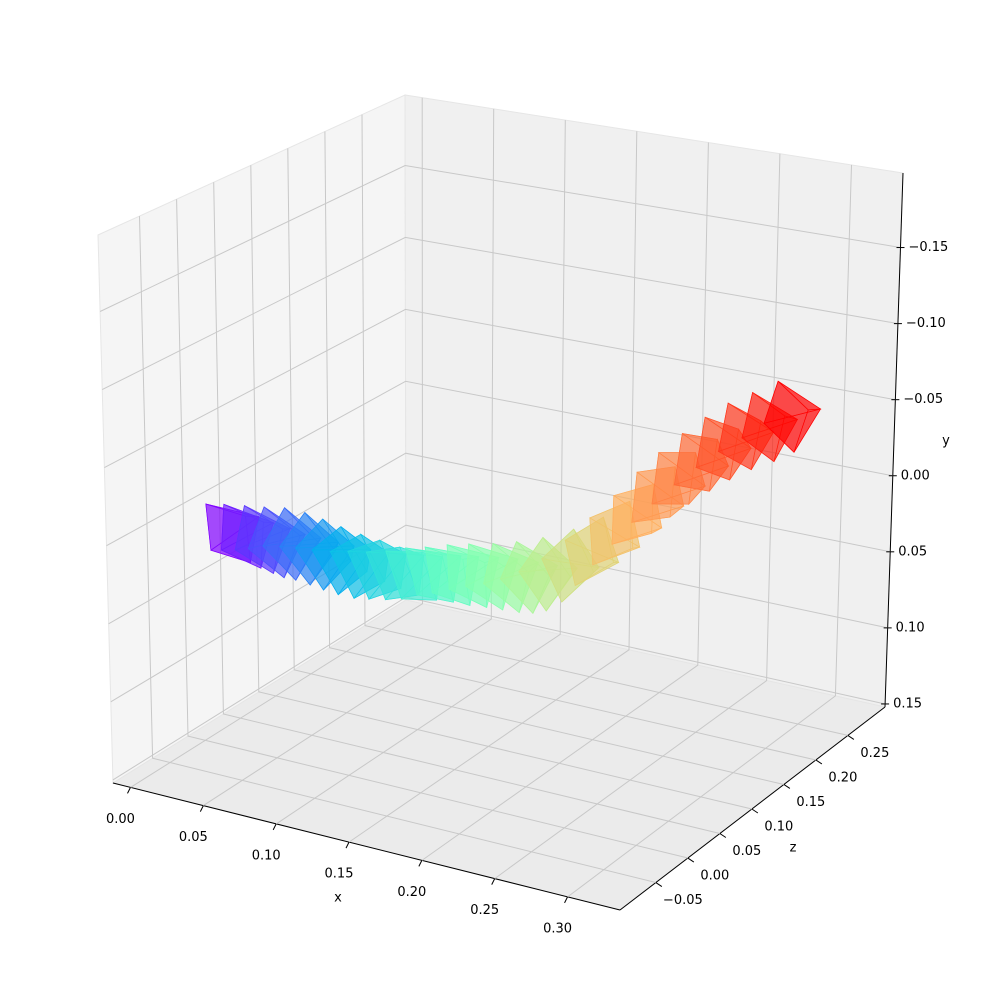  Describe the element at coordinates (874, 753) in the screenshot. I see `z-tick-label: 0.25` at that location.